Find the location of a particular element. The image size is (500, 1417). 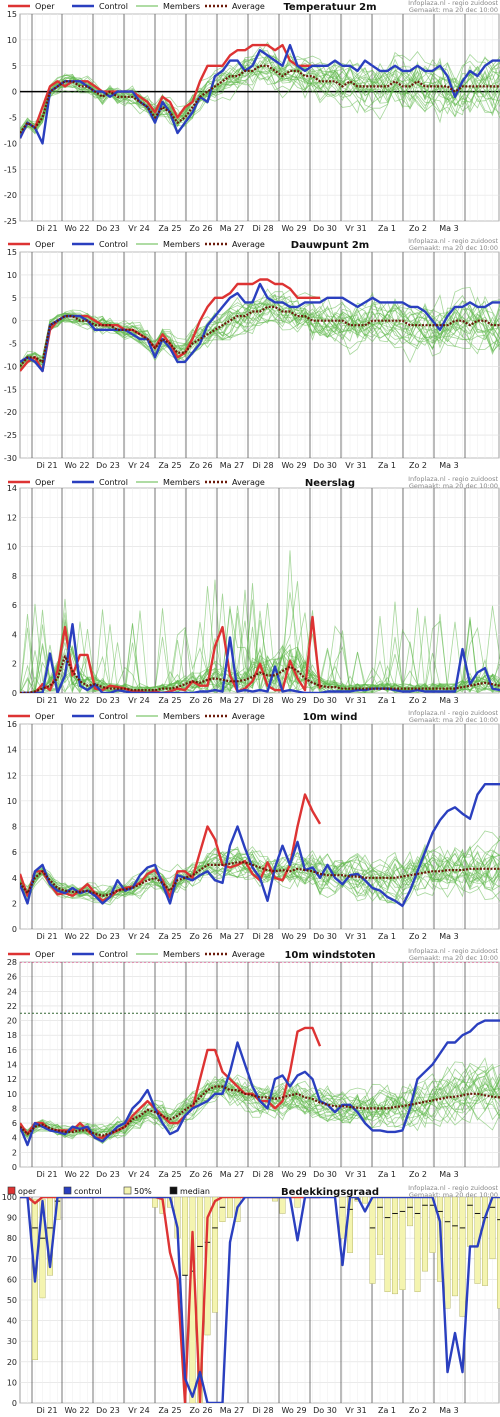

chart-title: Neerslag is located at coordinates (330, 483).